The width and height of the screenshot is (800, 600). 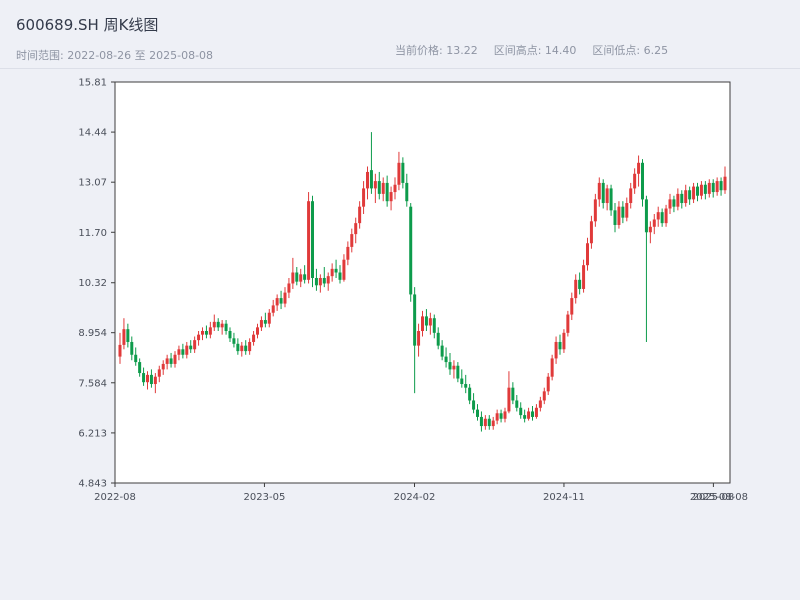 What do you see at coordinates (87, 25) in the screenshot?
I see `page-title: 600689.SH 周K线图` at bounding box center [87, 25].